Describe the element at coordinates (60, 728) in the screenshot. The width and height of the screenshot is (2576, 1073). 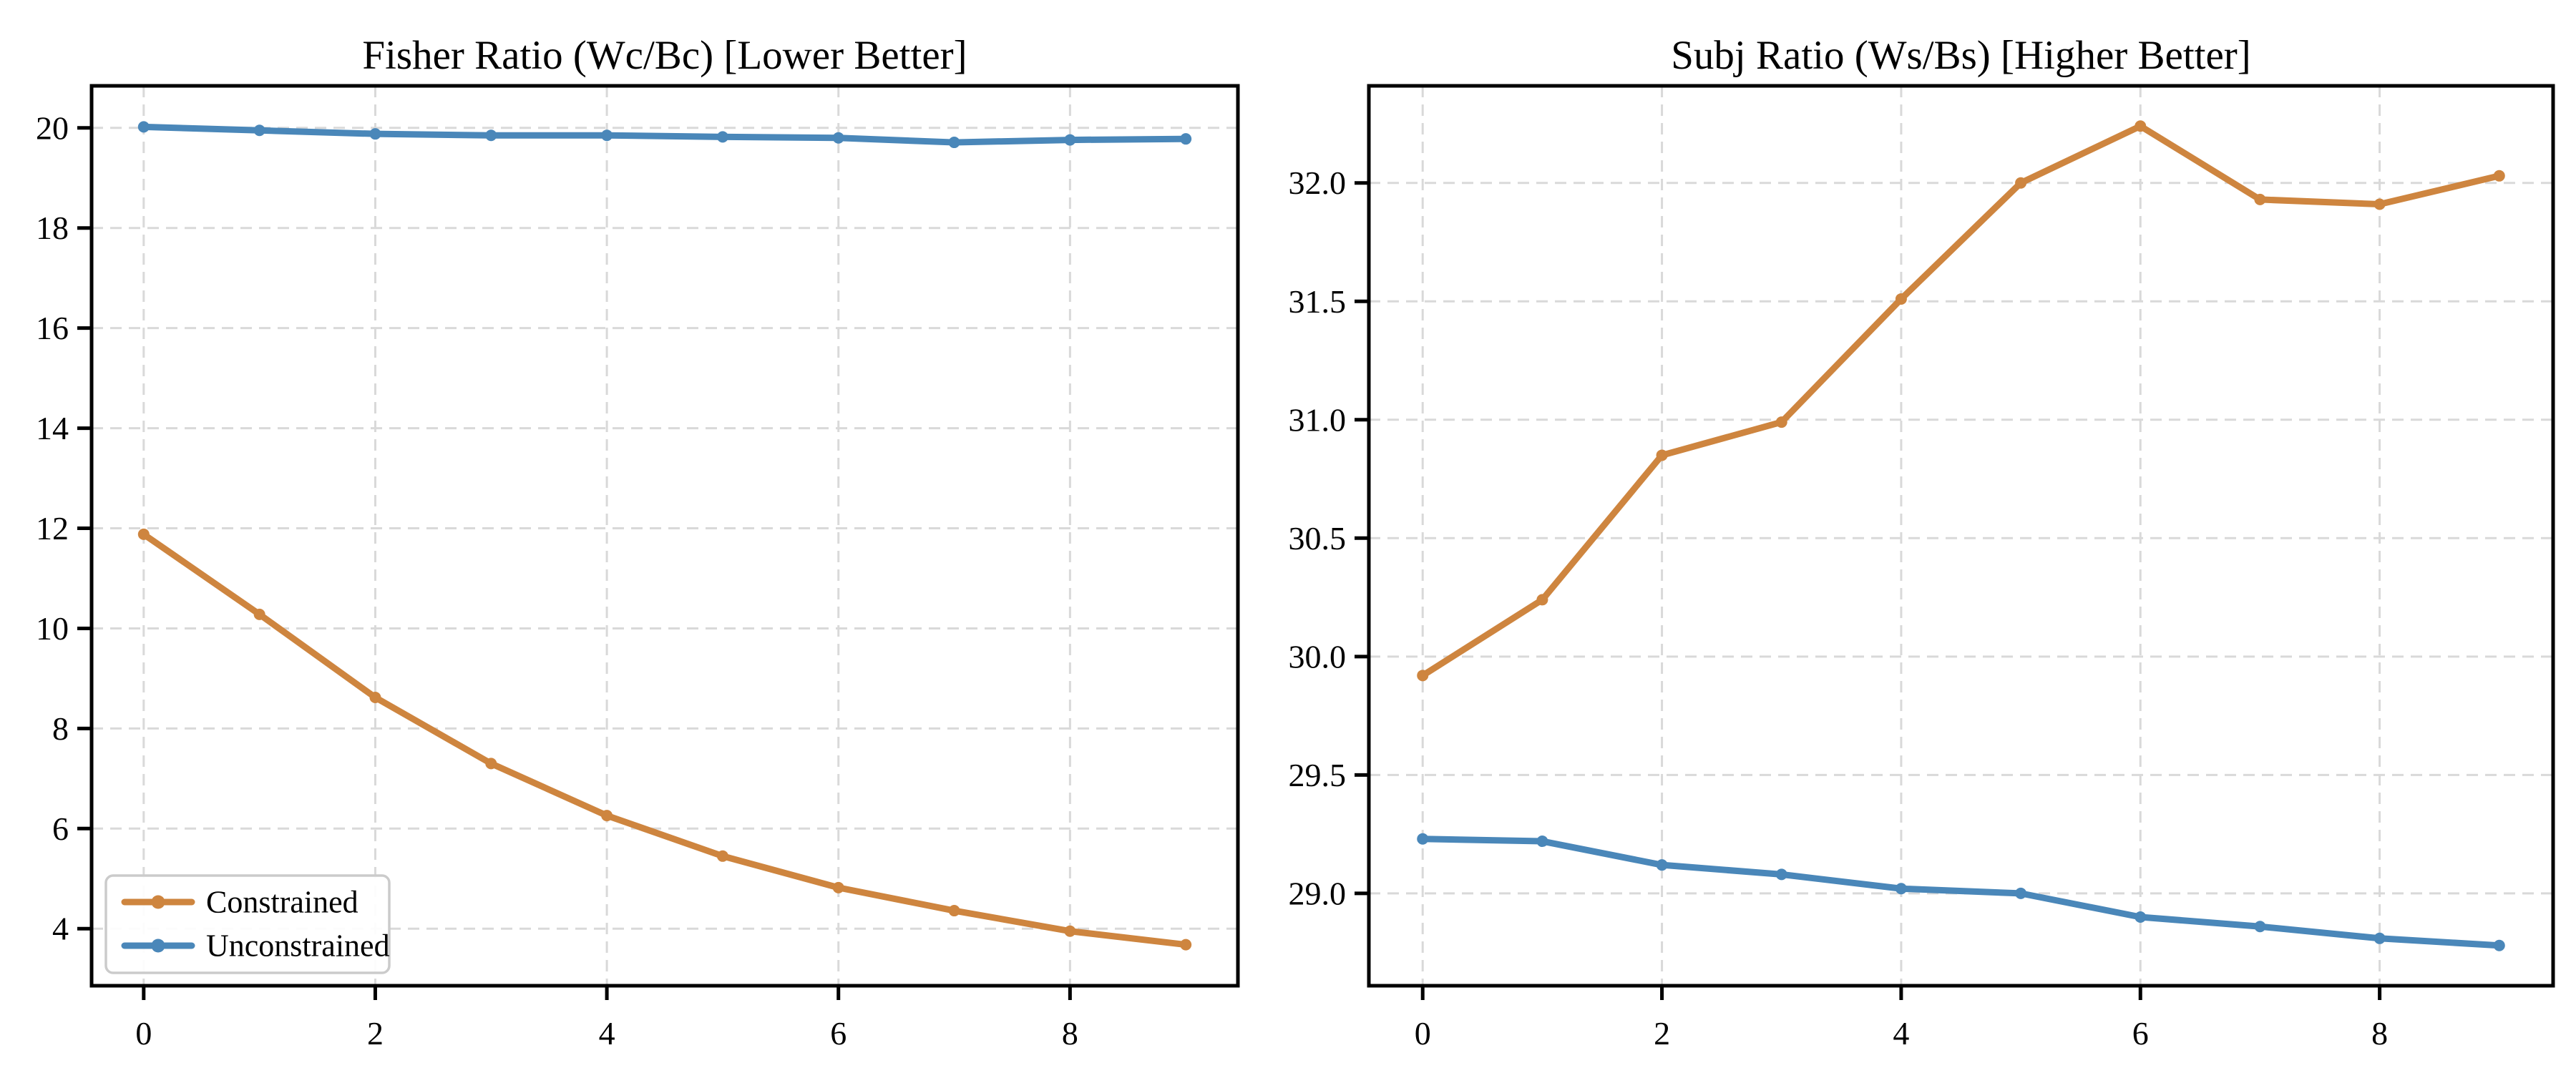
I see `y-tick-label: 8` at that location.